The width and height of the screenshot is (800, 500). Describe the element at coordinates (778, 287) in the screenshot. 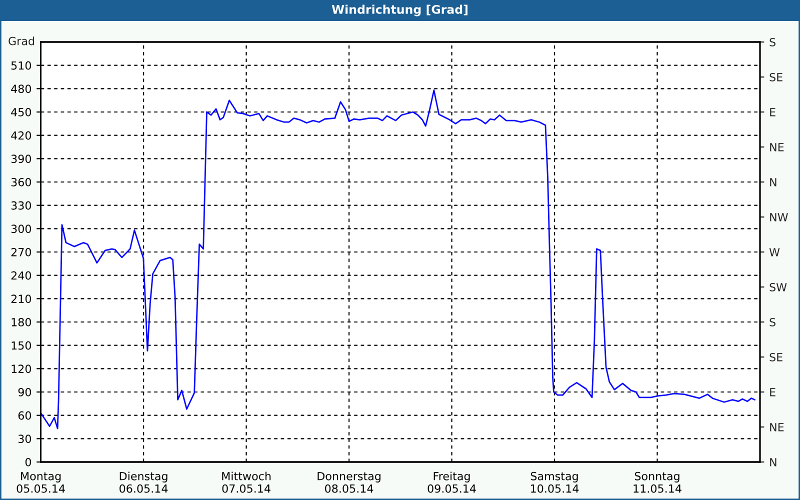

I see `category-label: SW` at that location.